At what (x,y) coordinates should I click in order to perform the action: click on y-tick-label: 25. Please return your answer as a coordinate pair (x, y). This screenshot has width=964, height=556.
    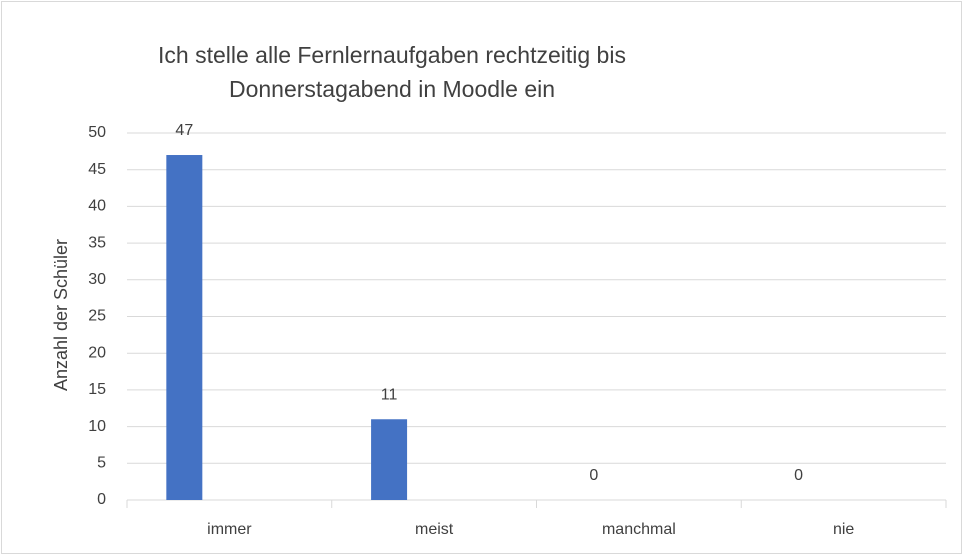
    Looking at the image, I should click on (97, 316).